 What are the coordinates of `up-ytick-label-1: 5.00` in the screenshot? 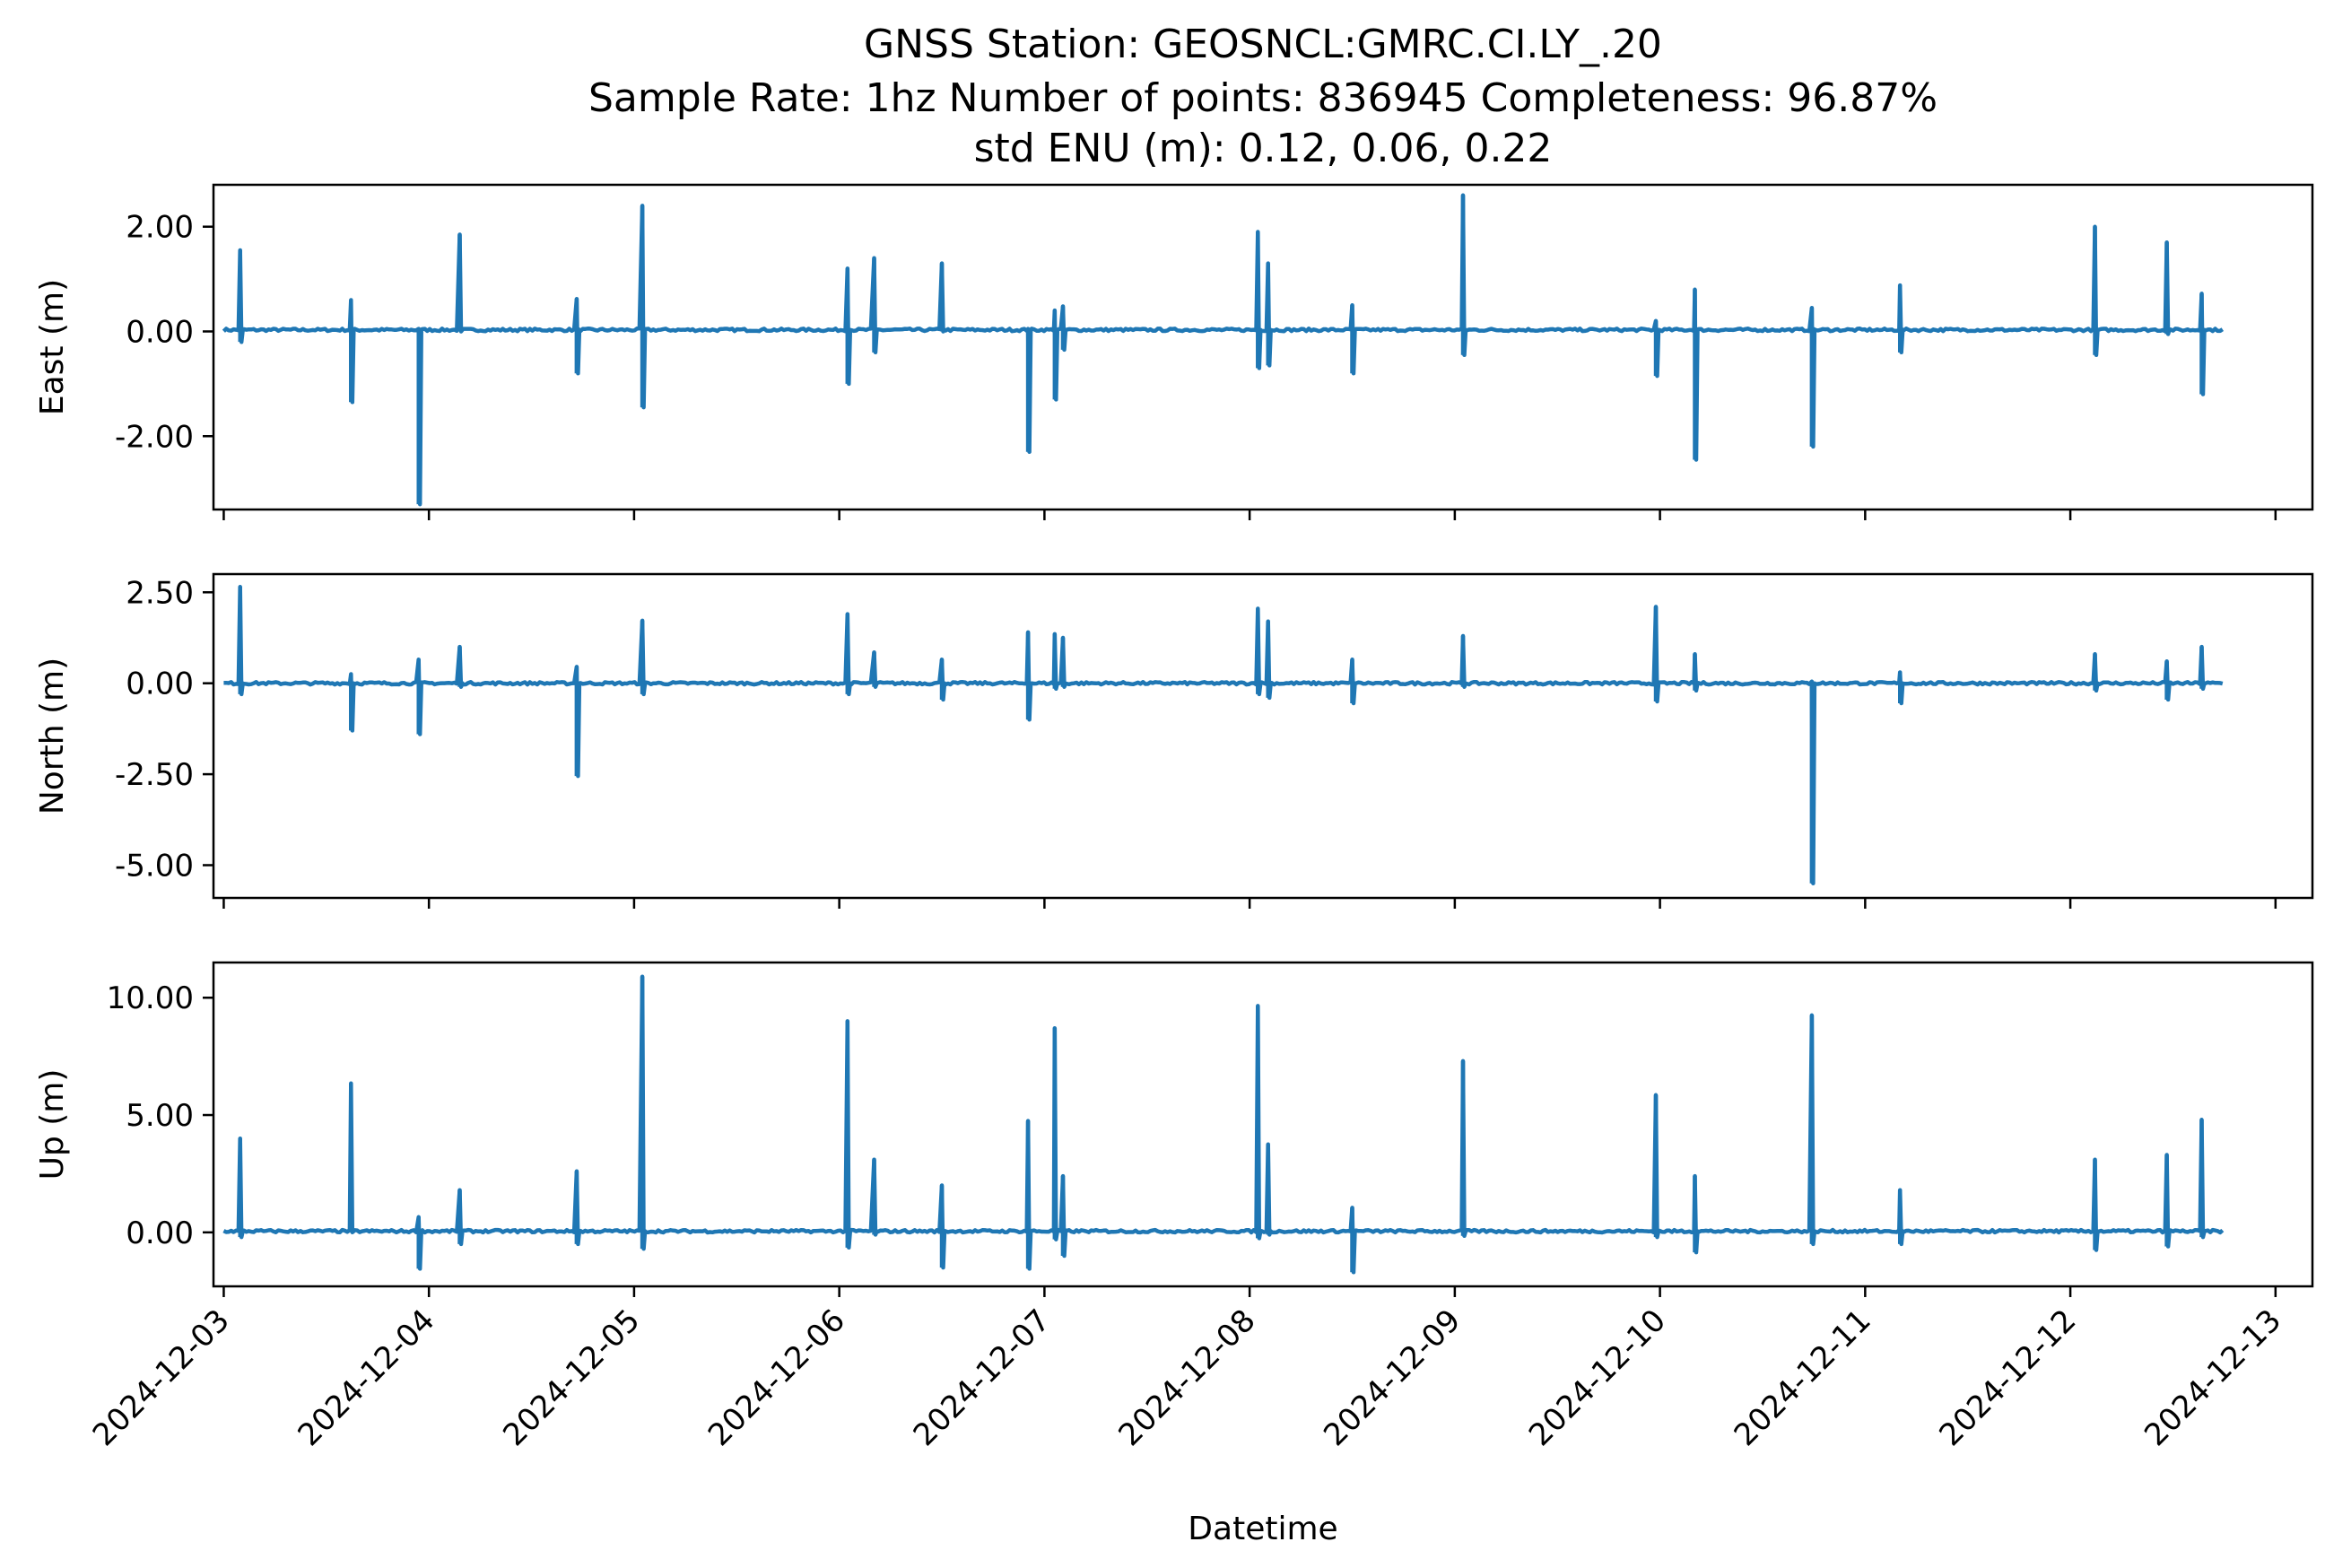 It's located at (160, 1116).